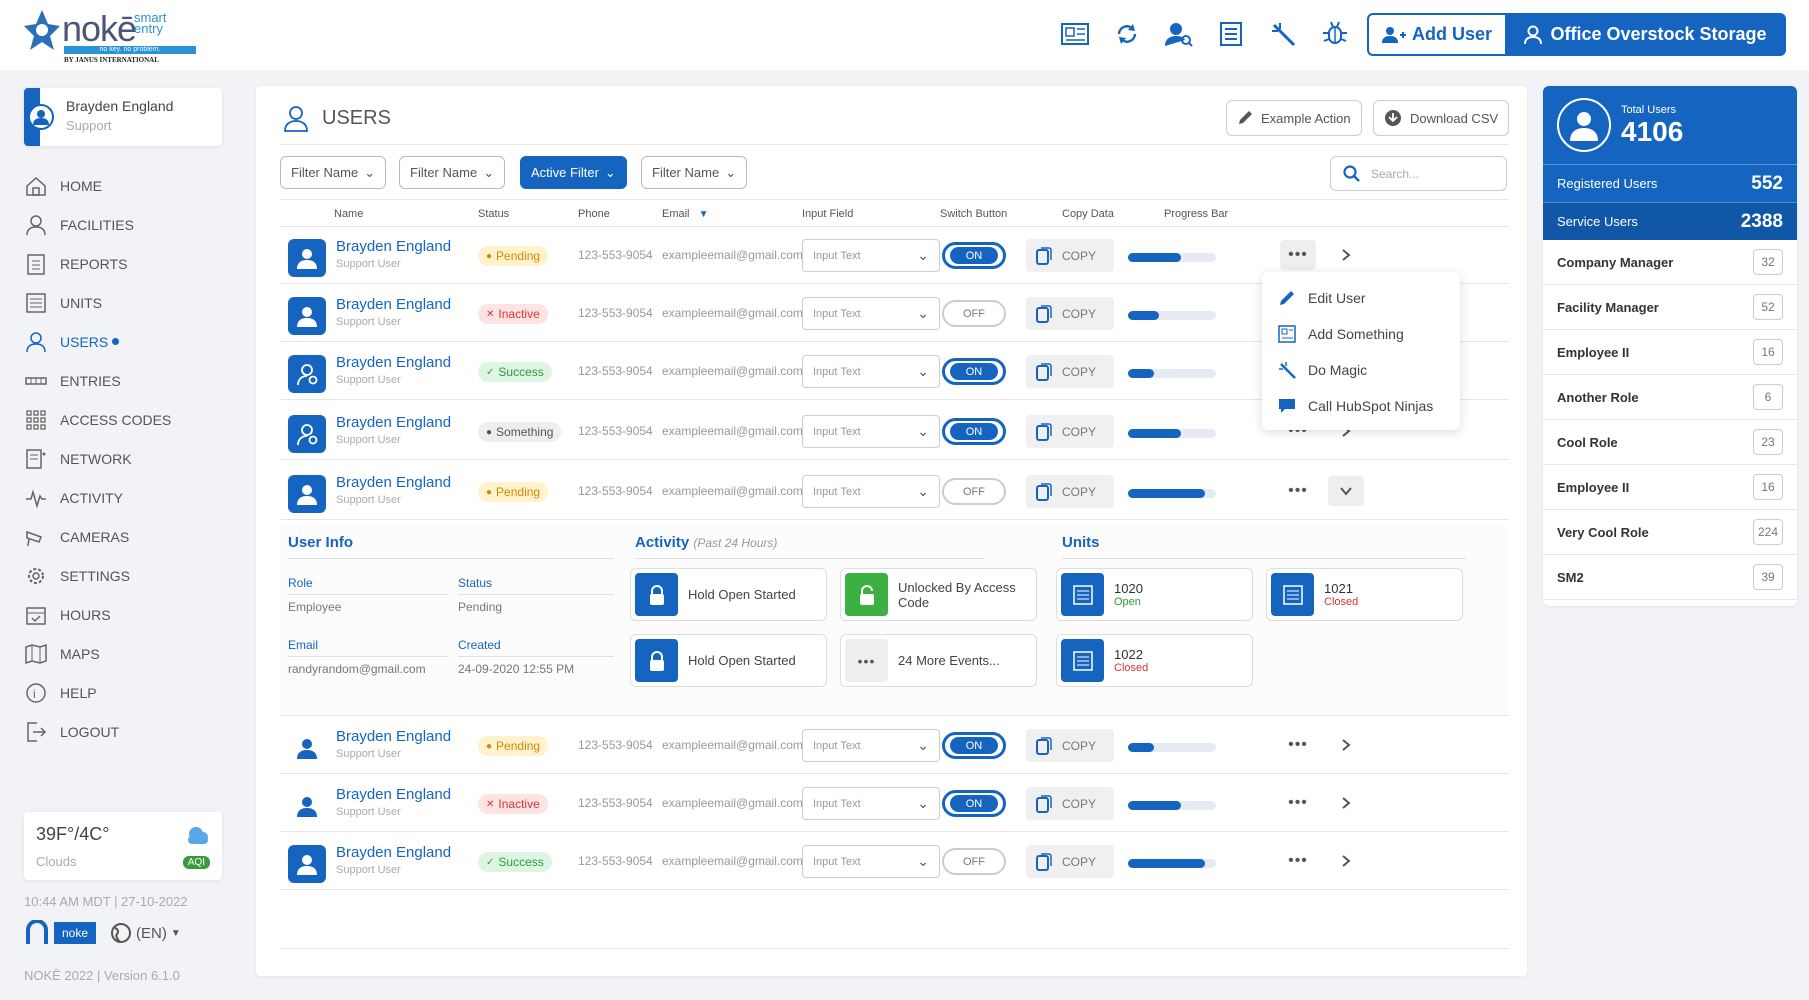 The height and width of the screenshot is (1000, 1809). What do you see at coordinates (97, 692) in the screenshot?
I see `nav-help: i HELP` at bounding box center [97, 692].